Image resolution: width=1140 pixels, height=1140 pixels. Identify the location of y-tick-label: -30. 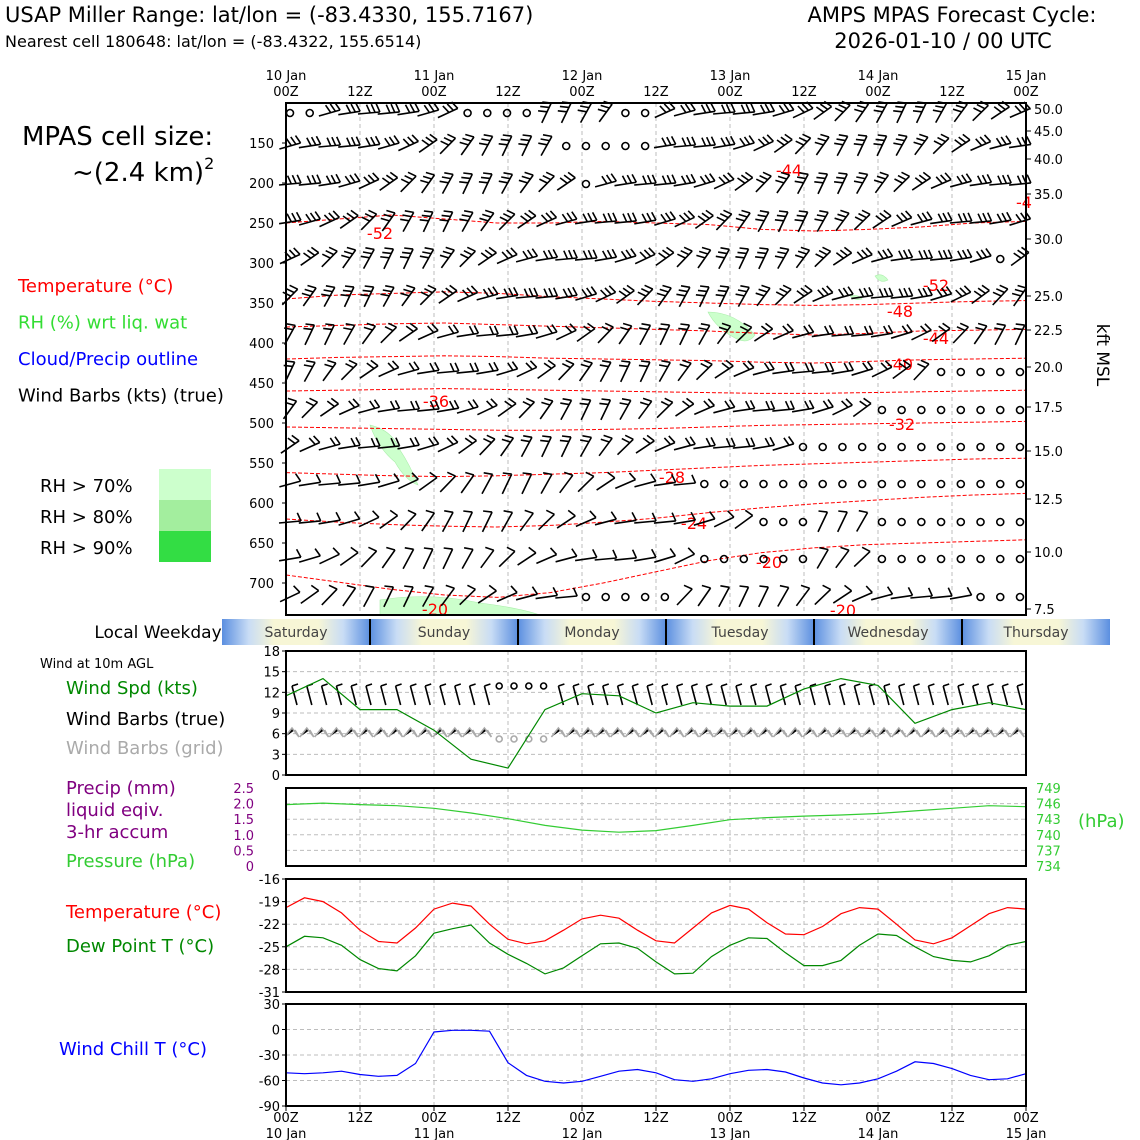
(269, 1056).